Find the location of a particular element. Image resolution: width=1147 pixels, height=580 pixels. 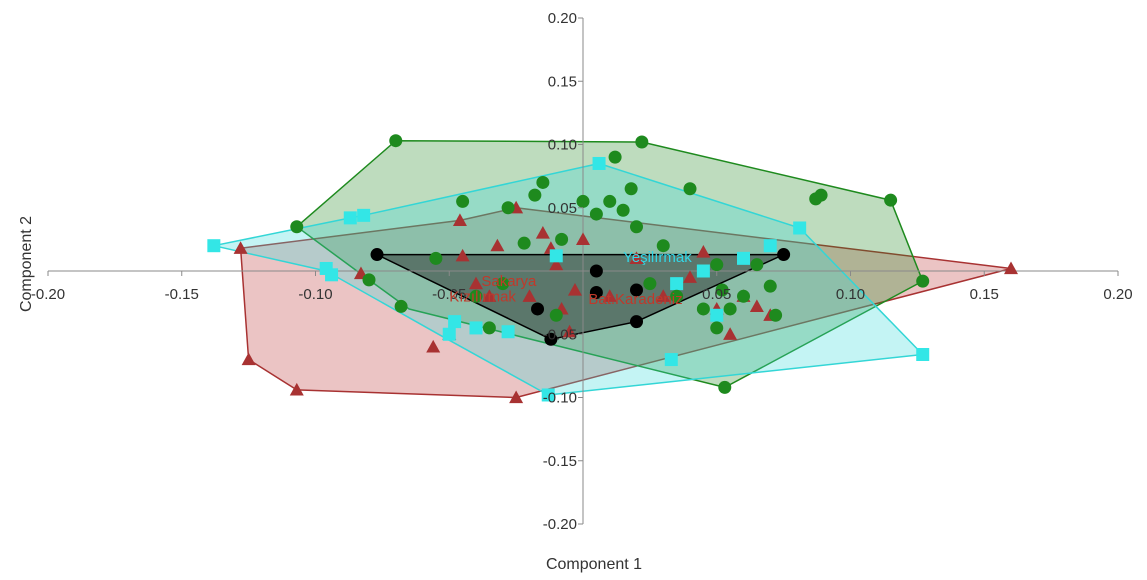

x-tick-label: 0.05 is located at coordinates (716, 294).